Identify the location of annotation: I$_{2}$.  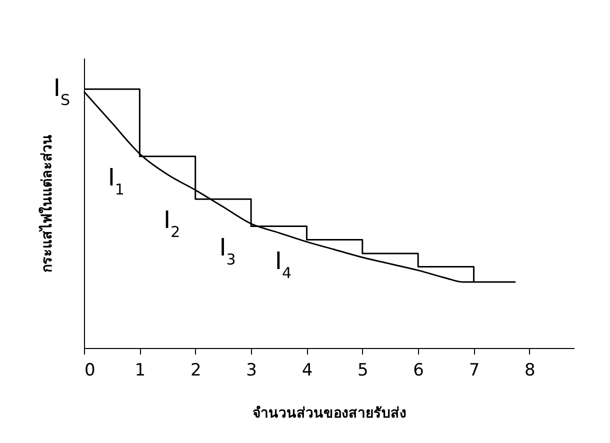
(172, 224).